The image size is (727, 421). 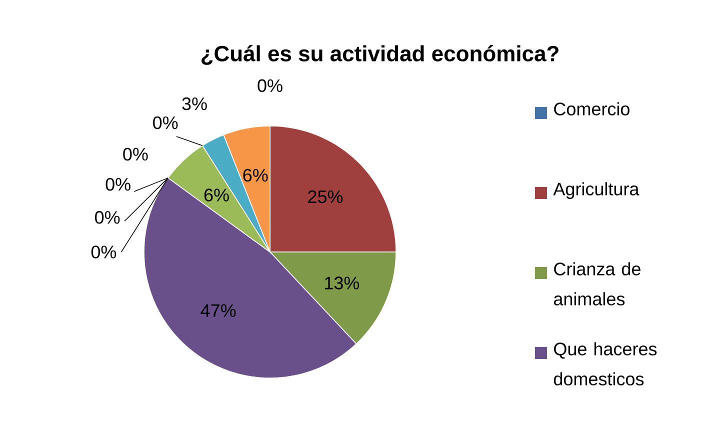 I want to click on legend-label: Comercio, so click(x=592, y=109).